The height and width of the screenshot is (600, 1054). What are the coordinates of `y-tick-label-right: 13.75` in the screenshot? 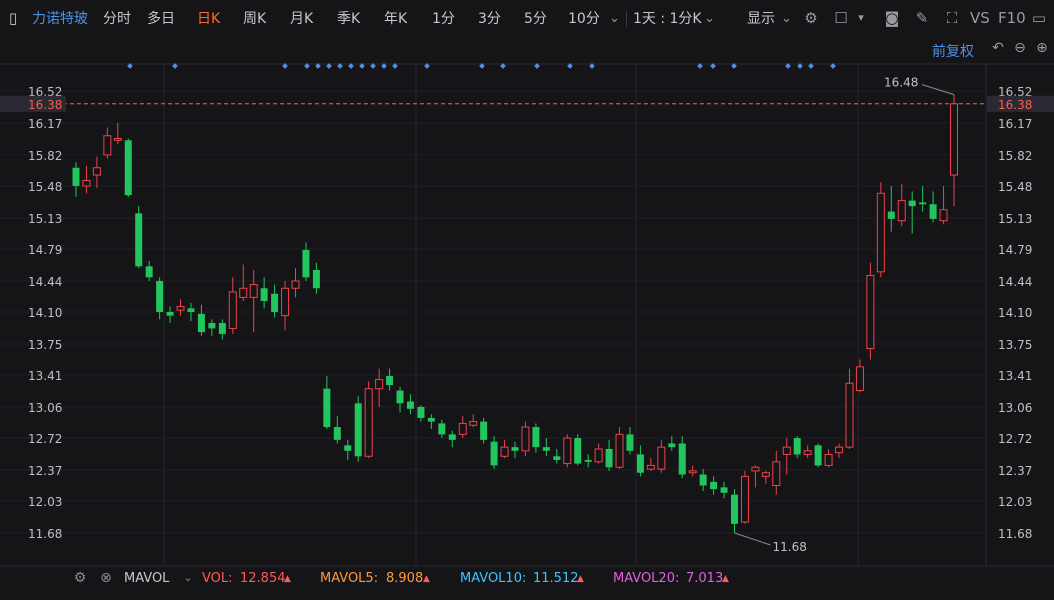 It's located at (1015, 345).